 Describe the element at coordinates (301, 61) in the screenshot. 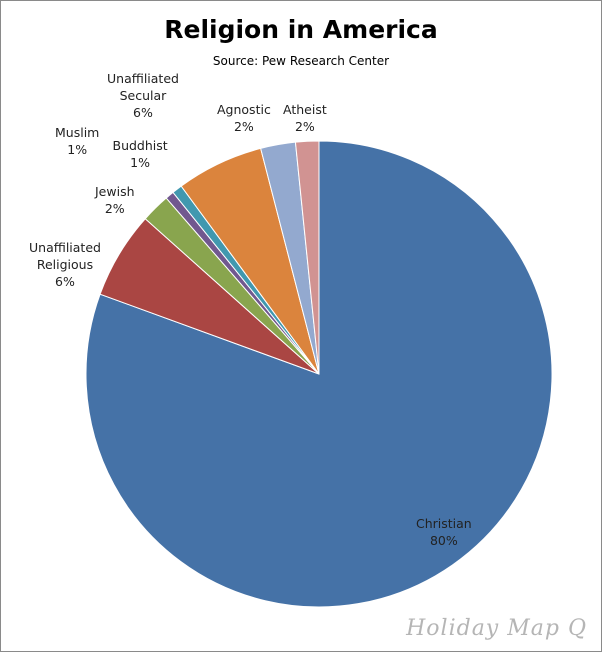

I see `chart-subtitle: Source: Pew Research Center` at that location.